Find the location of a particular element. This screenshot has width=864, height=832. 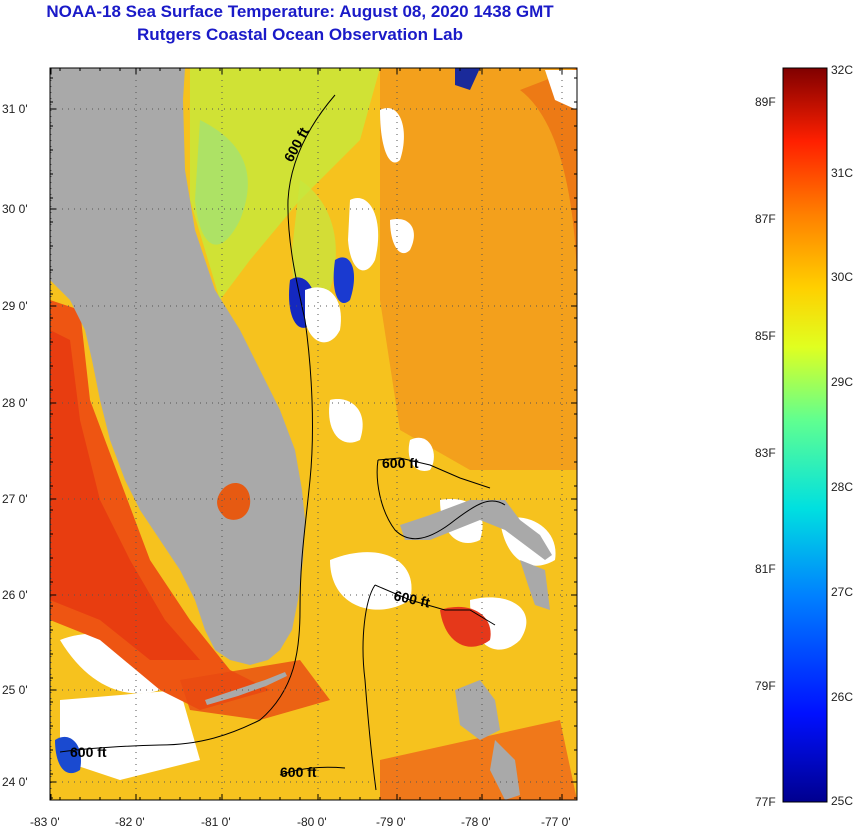

colorbar-c-29: 29C is located at coordinates (842, 382).